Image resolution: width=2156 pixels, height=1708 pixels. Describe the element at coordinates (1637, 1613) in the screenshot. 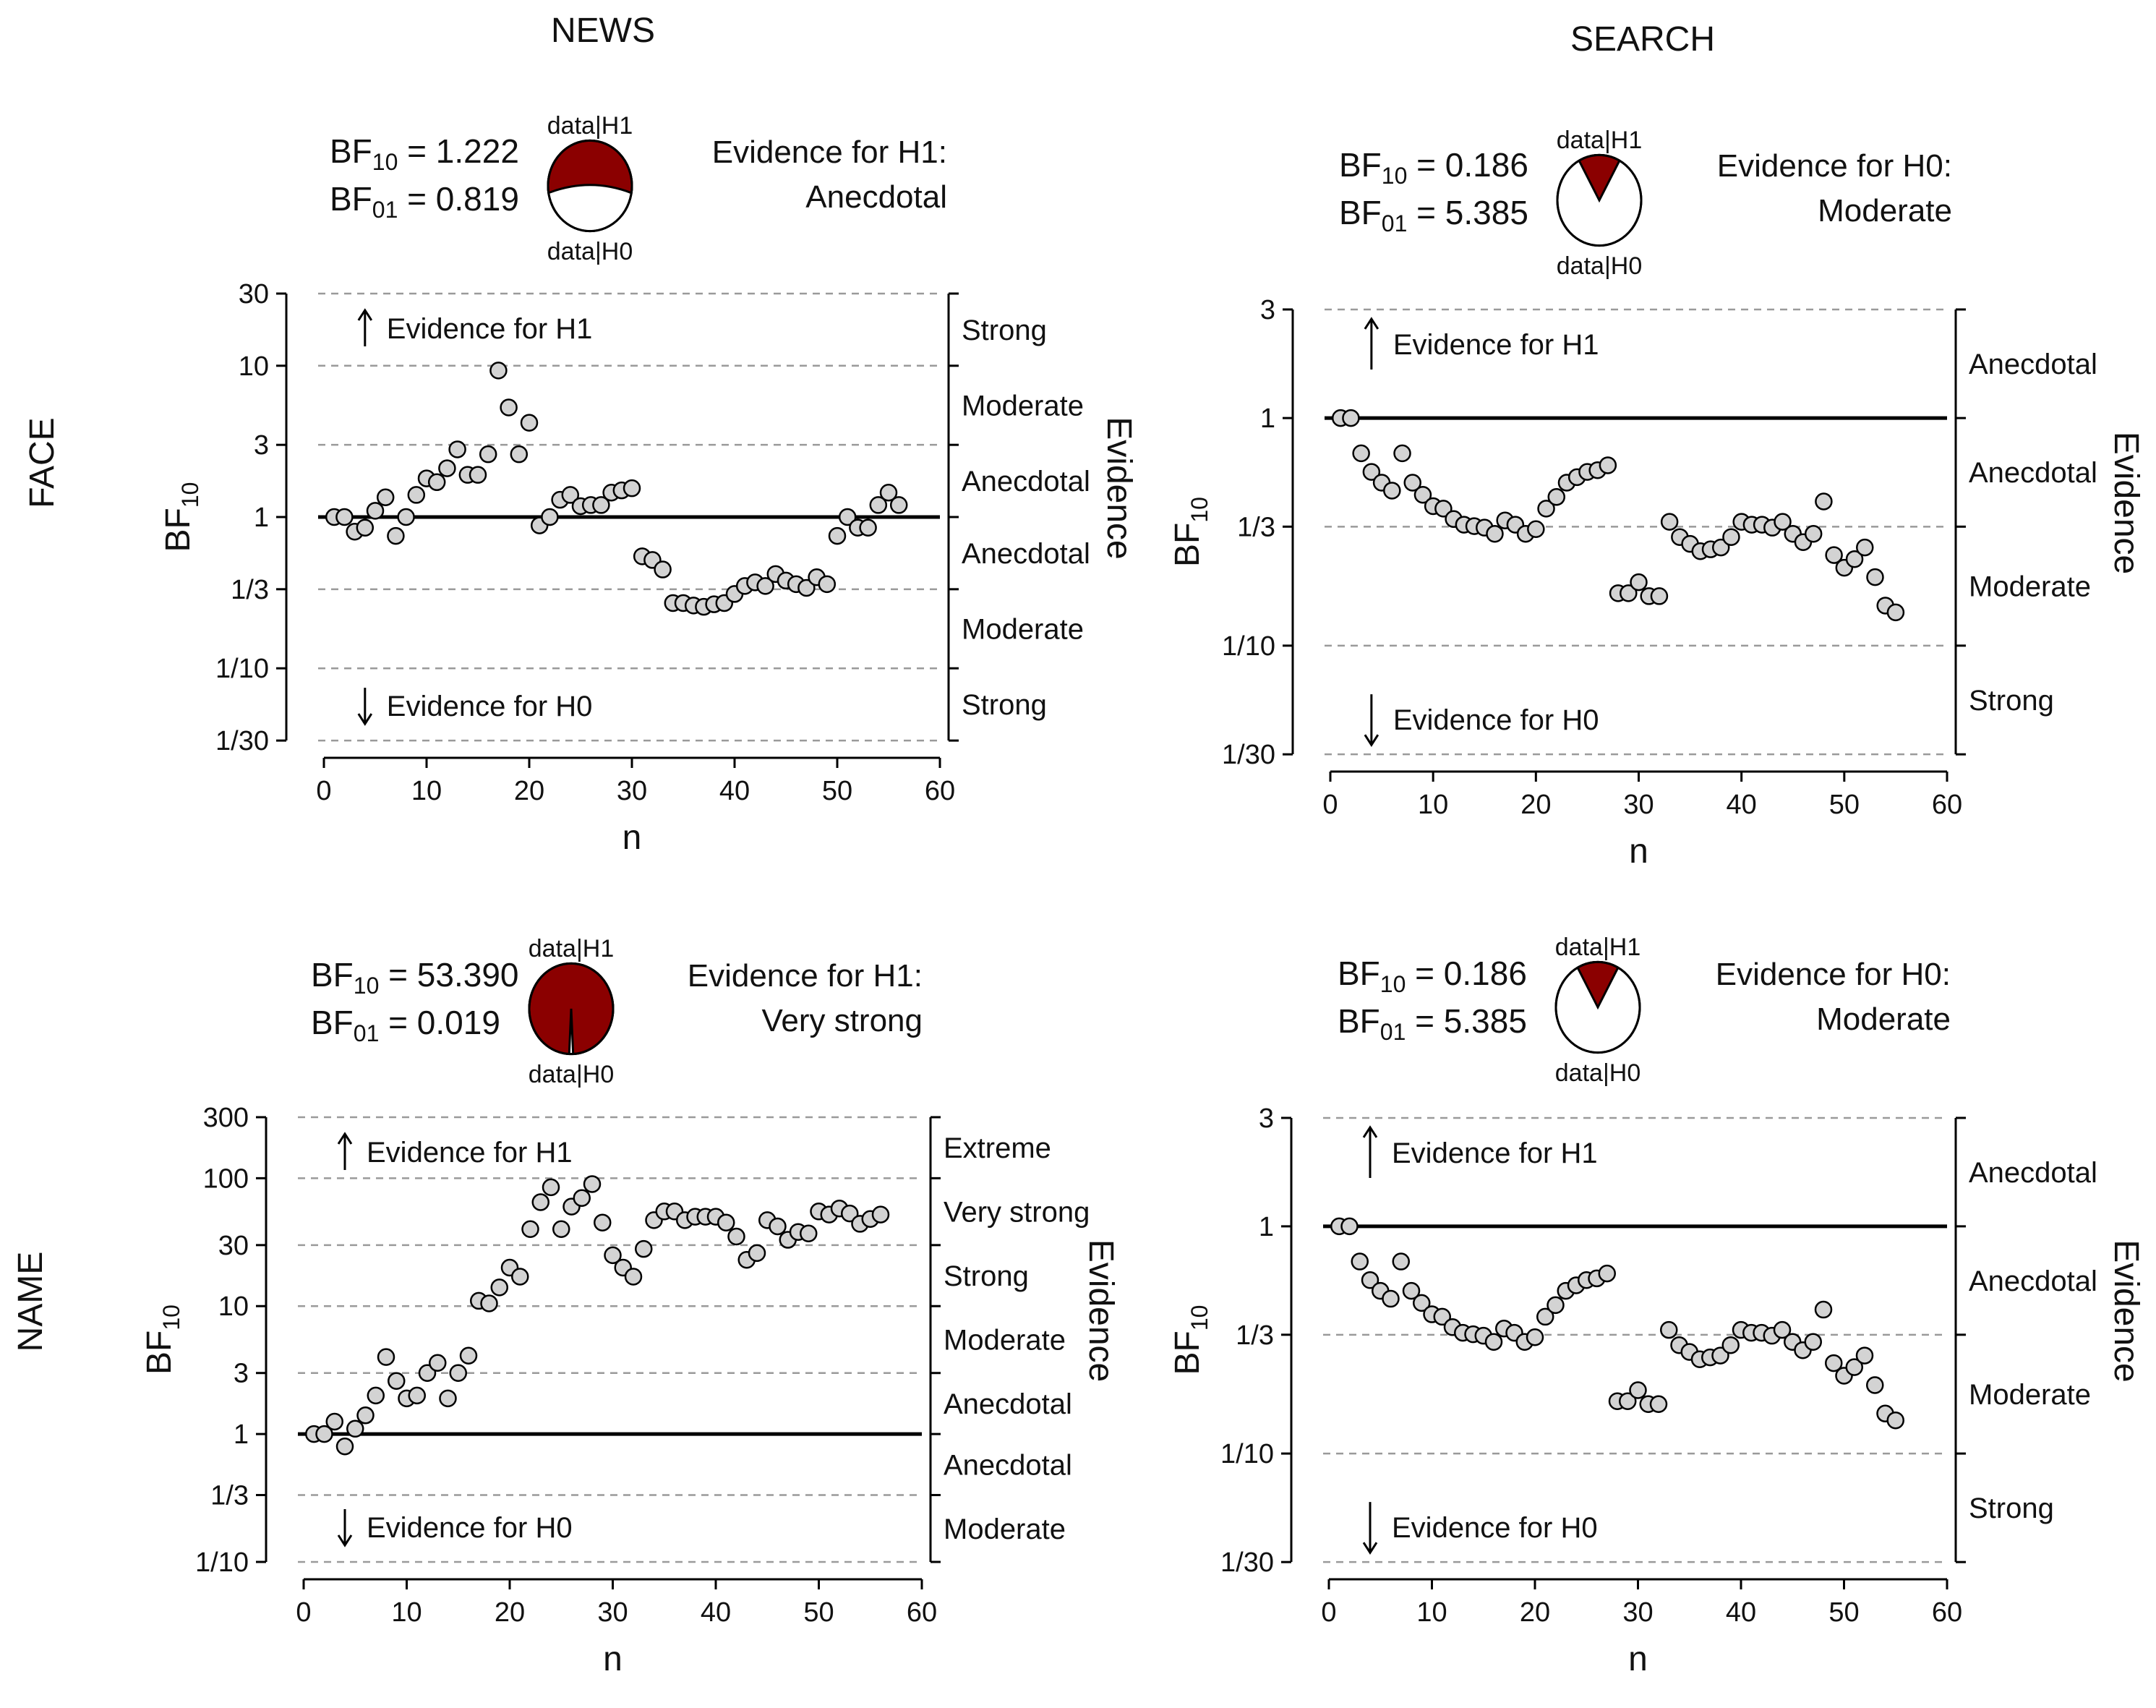

I see `x-tick-label: 30` at that location.